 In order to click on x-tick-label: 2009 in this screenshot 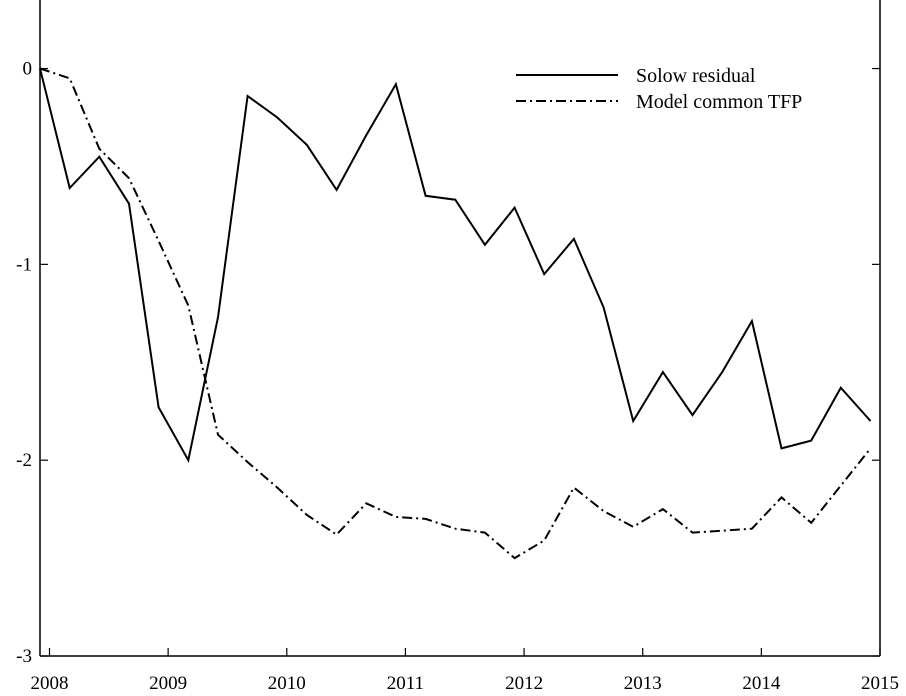, I will do `click(168, 683)`.